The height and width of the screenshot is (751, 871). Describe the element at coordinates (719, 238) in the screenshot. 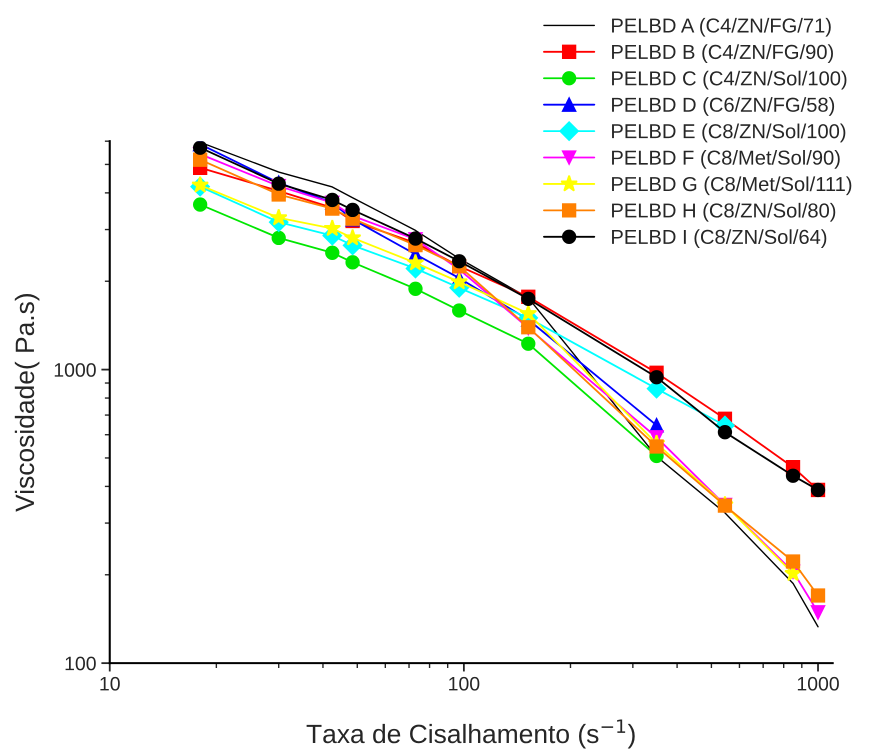

I see `legend-label: PELBD I (C8/ZN/Sol/64)` at that location.